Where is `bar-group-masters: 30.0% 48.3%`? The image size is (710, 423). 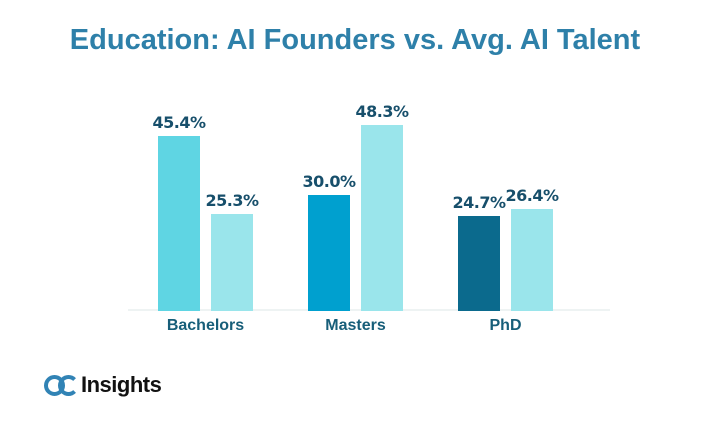 bar-group-masters: 30.0% 48.3% is located at coordinates (356, 206).